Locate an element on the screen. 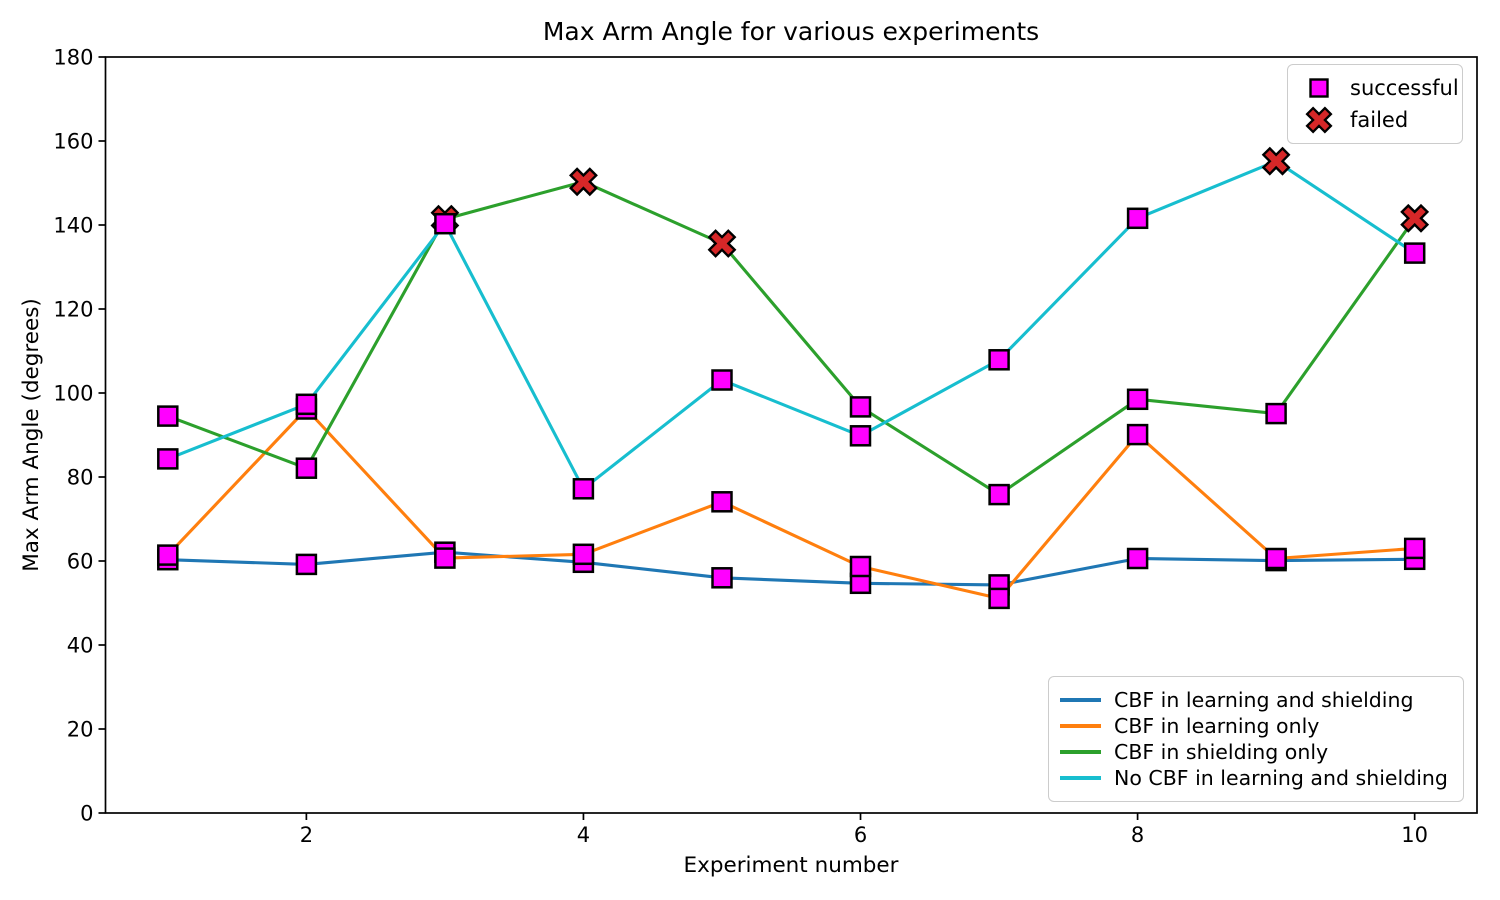  x-tick-label: 10 is located at coordinates (1414, 835).